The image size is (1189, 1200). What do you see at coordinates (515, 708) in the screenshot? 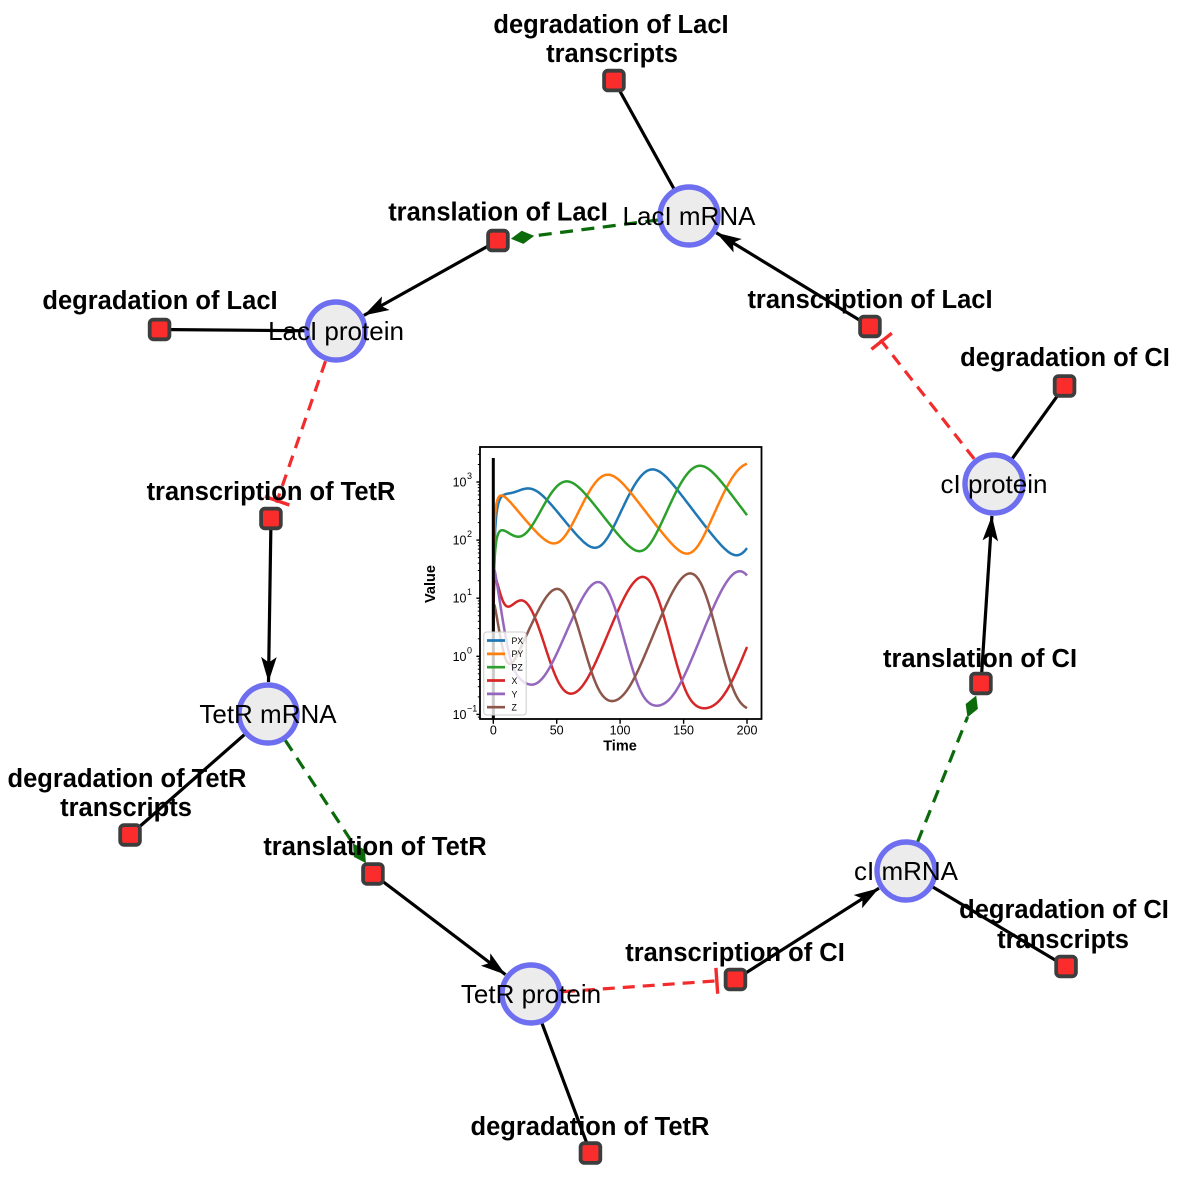
I see `svg-text: Z` at bounding box center [515, 708].